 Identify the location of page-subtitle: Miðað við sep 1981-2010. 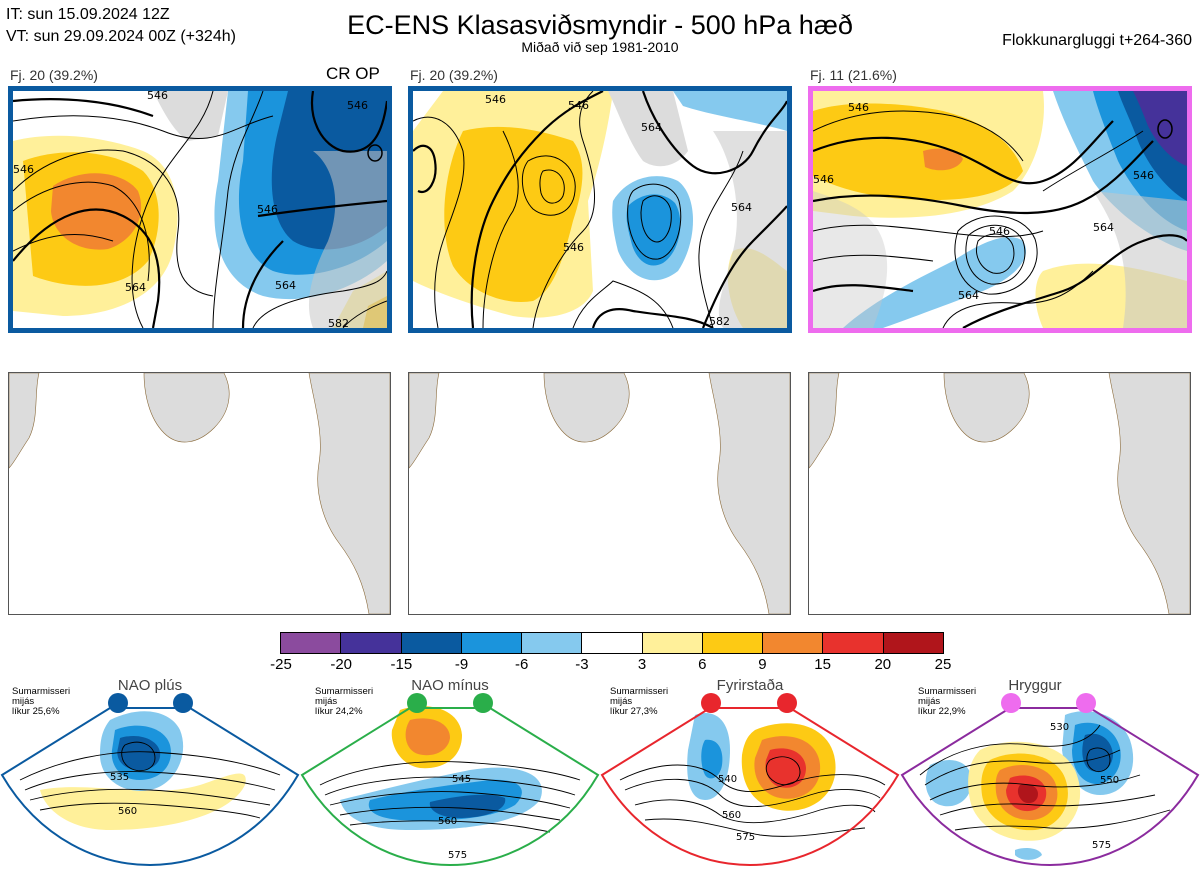
(600, 47).